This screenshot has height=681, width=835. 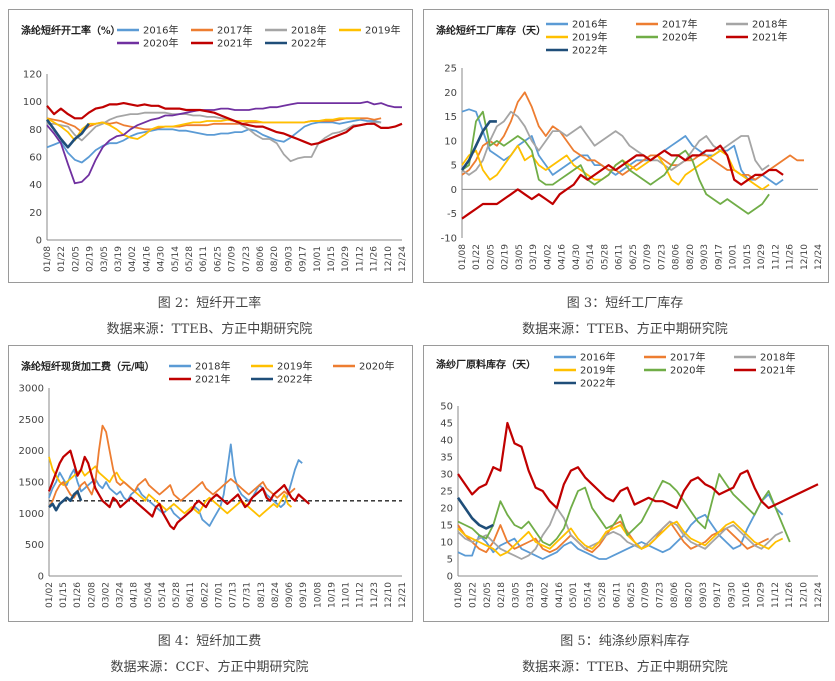 I want to click on x-tick-label: 01/15, so click(x=64, y=595).